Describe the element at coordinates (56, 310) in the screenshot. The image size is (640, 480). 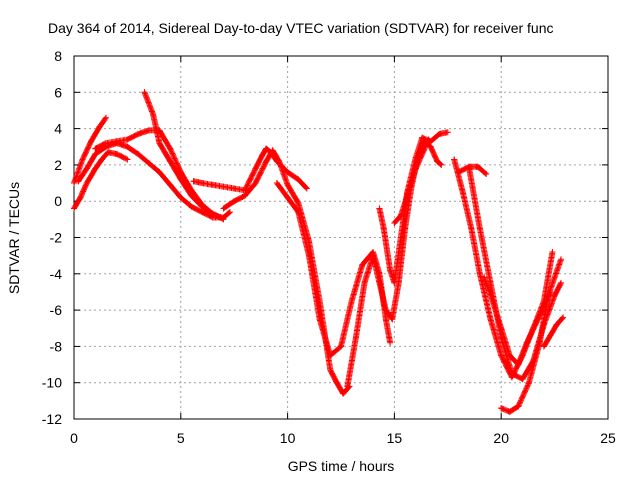
I see `y-tick-label: -6` at that location.